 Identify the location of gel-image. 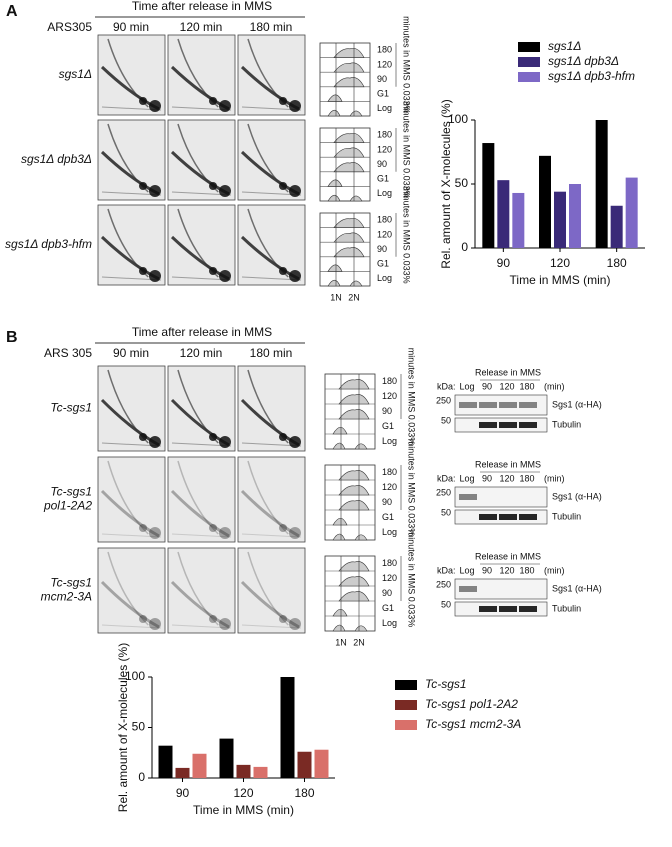
(131, 590).